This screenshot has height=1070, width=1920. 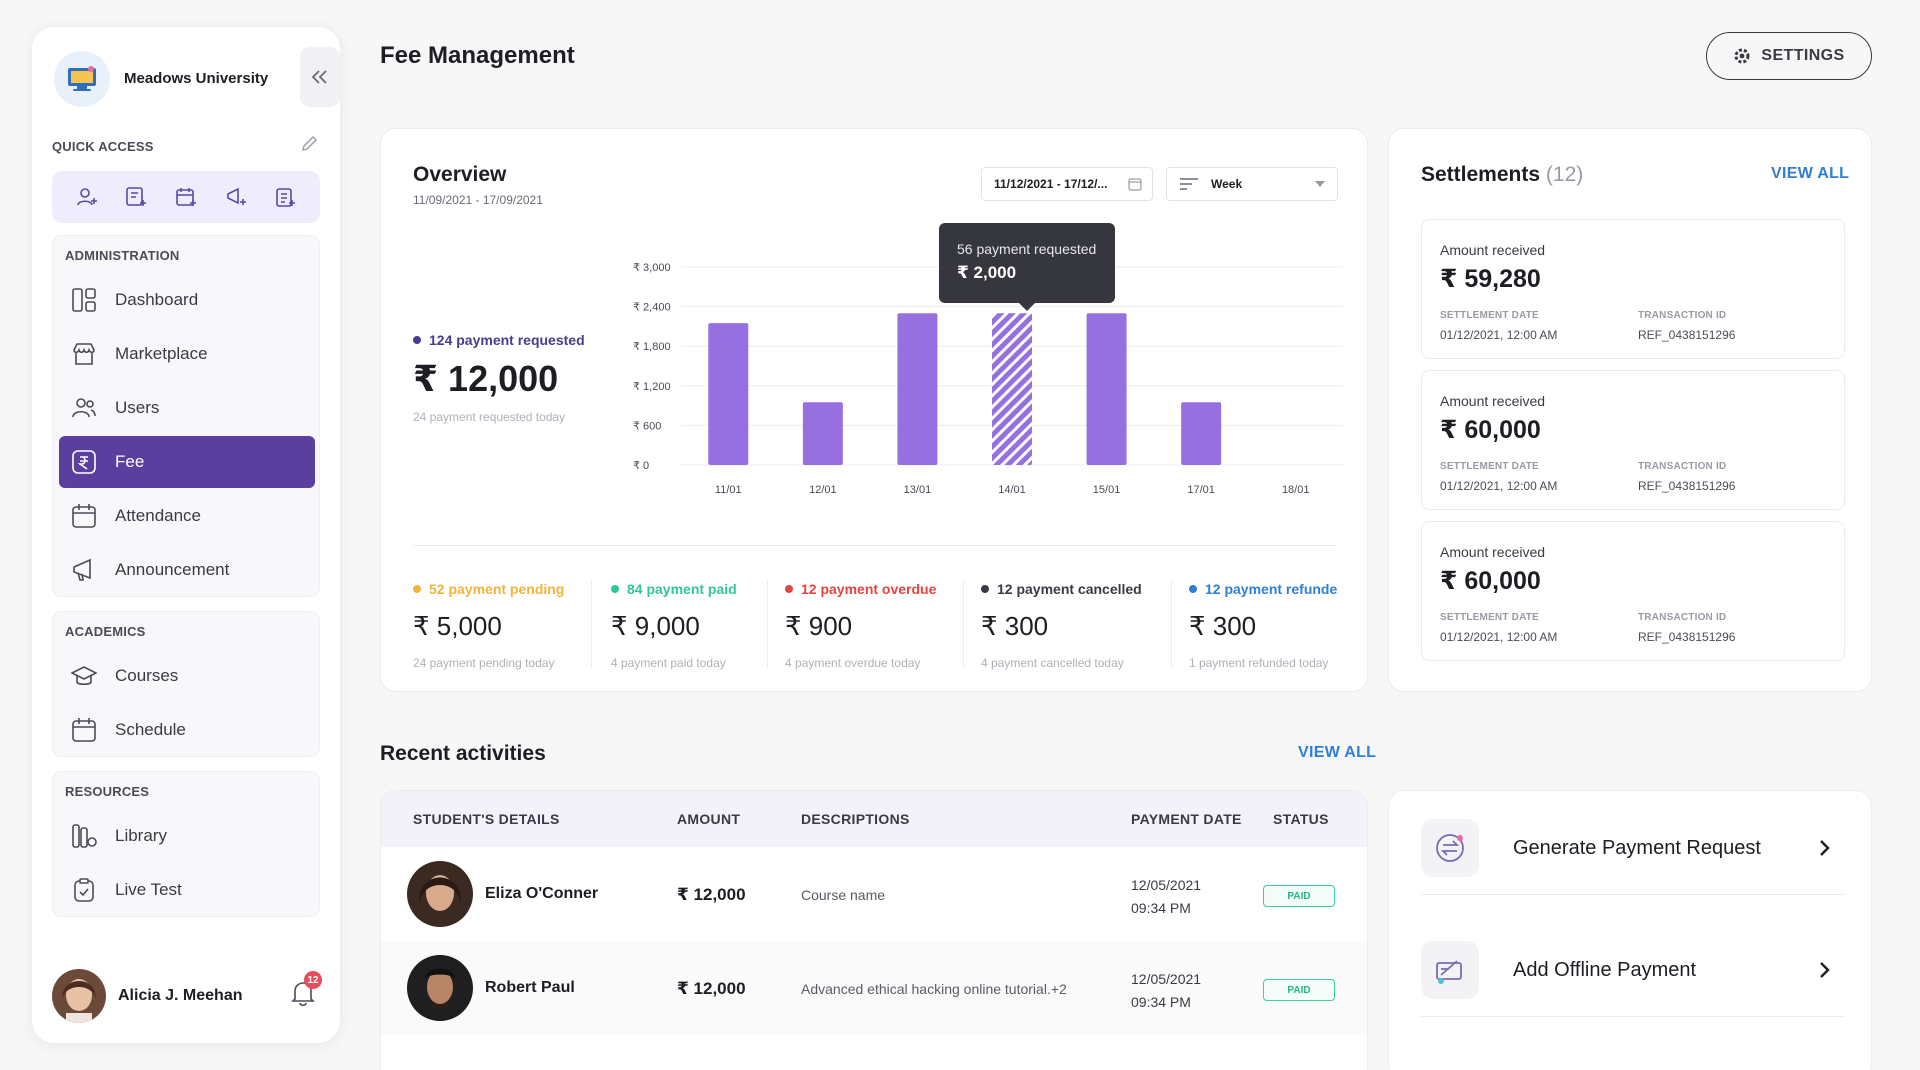 What do you see at coordinates (1166, 897) in the screenshot?
I see `payment-date: 12/05/2021 09:34 PM` at bounding box center [1166, 897].